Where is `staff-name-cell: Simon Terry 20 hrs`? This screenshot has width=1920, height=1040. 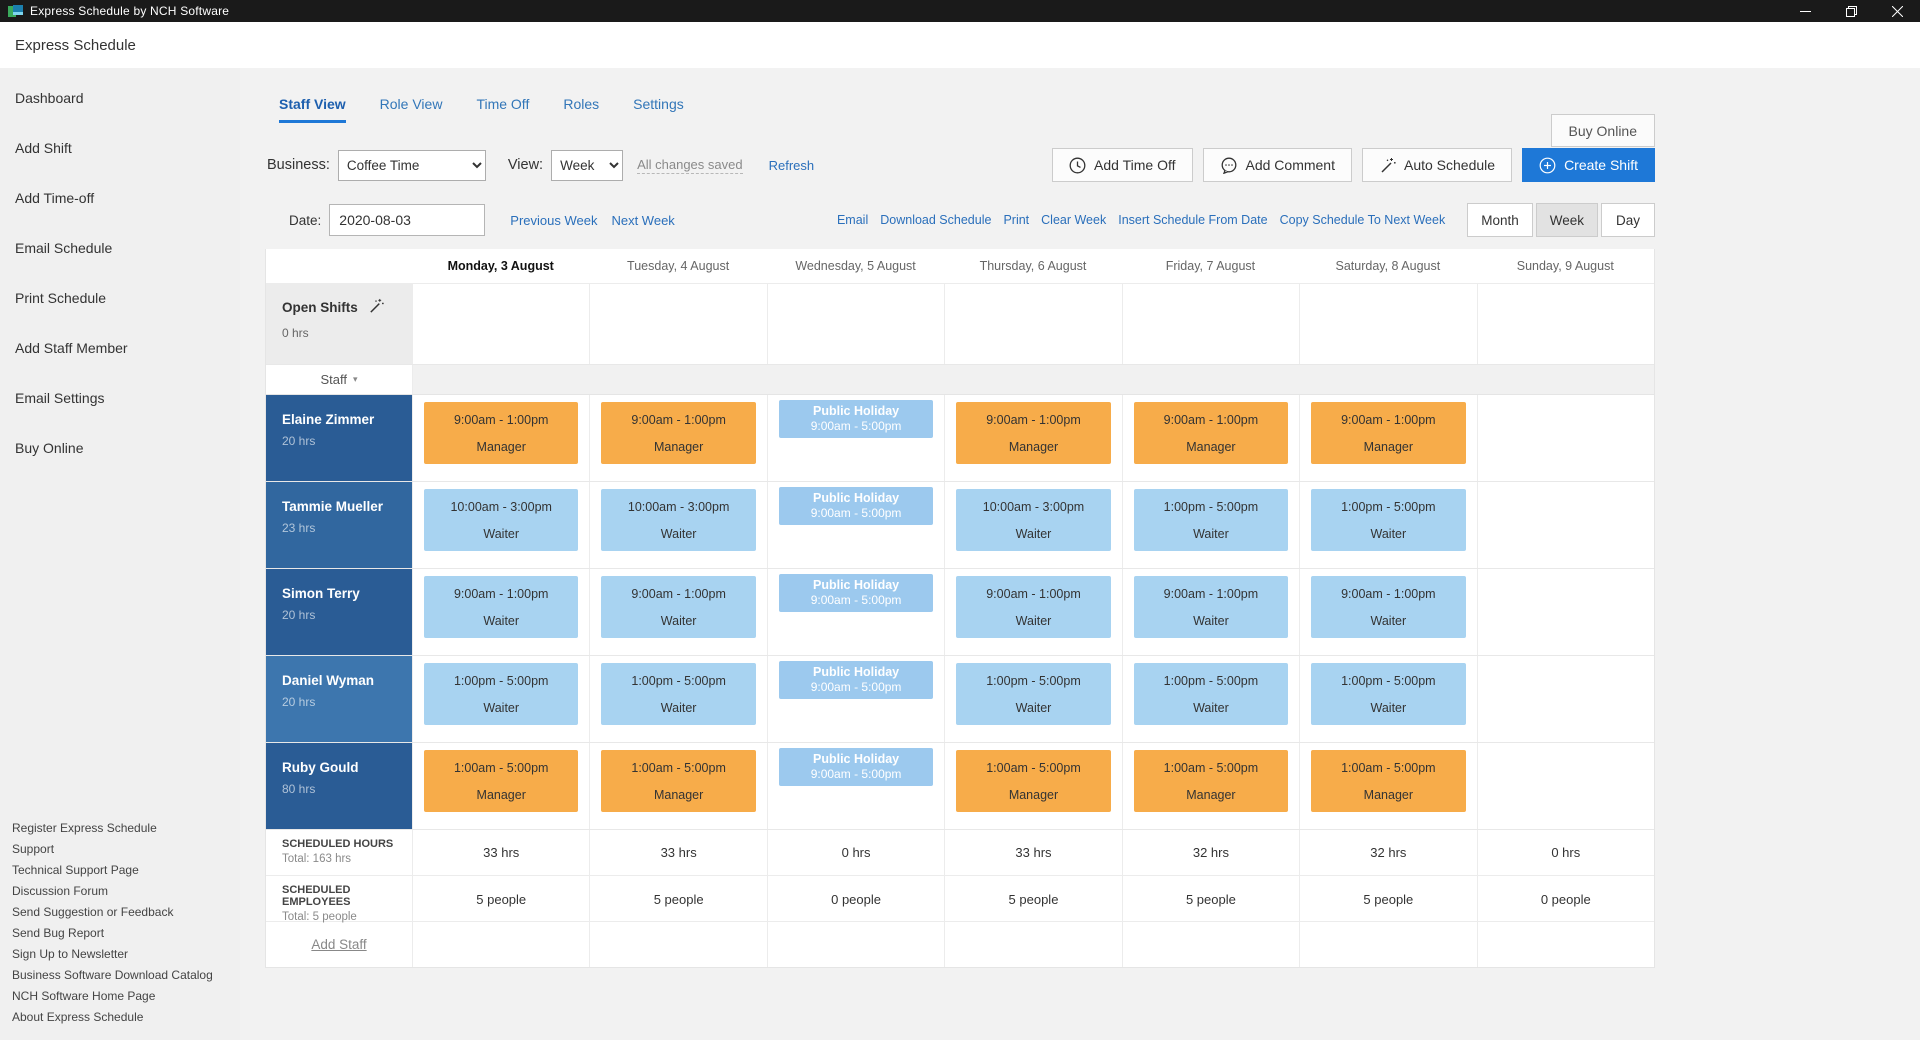 staff-name-cell: Simon Terry 20 hrs is located at coordinates (339, 612).